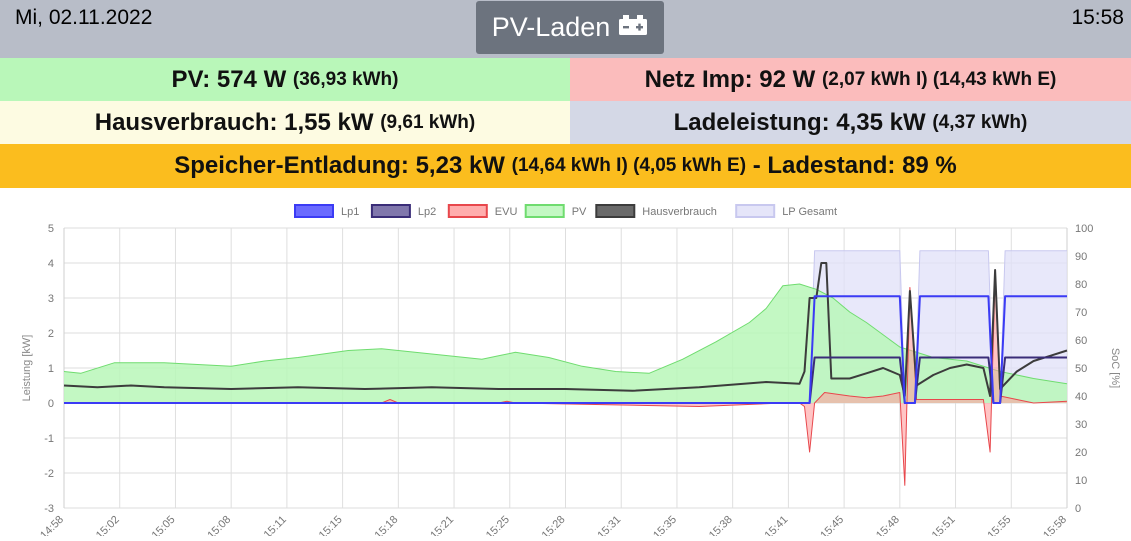  I want to click on y-tick-label: 2, so click(51, 334).